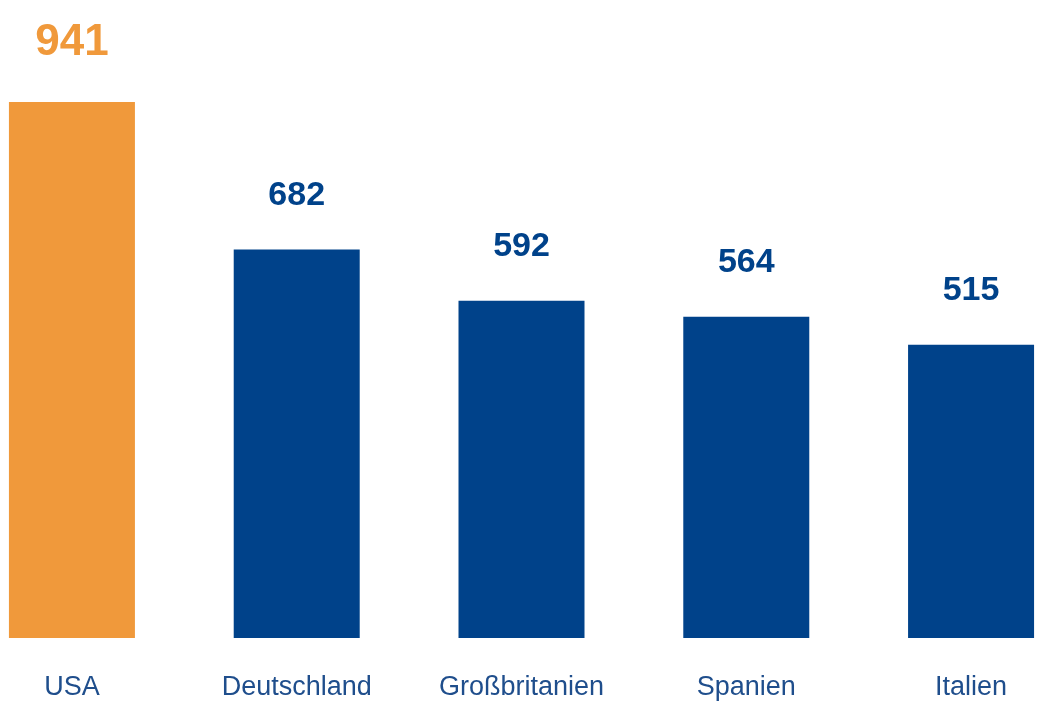 Image resolution: width=1043 pixels, height=706 pixels. Describe the element at coordinates (971, 685) in the screenshot. I see `x-tick-label: Italien` at that location.